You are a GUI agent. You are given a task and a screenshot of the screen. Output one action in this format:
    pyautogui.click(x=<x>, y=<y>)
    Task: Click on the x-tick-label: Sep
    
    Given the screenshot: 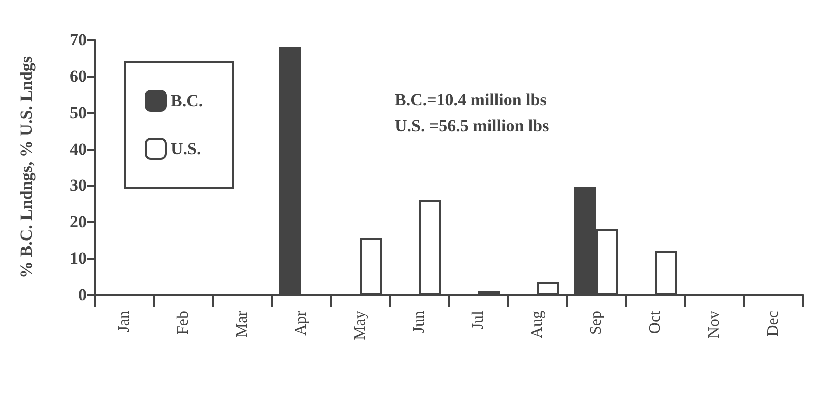 What is the action you would take?
    pyautogui.click(x=596, y=323)
    